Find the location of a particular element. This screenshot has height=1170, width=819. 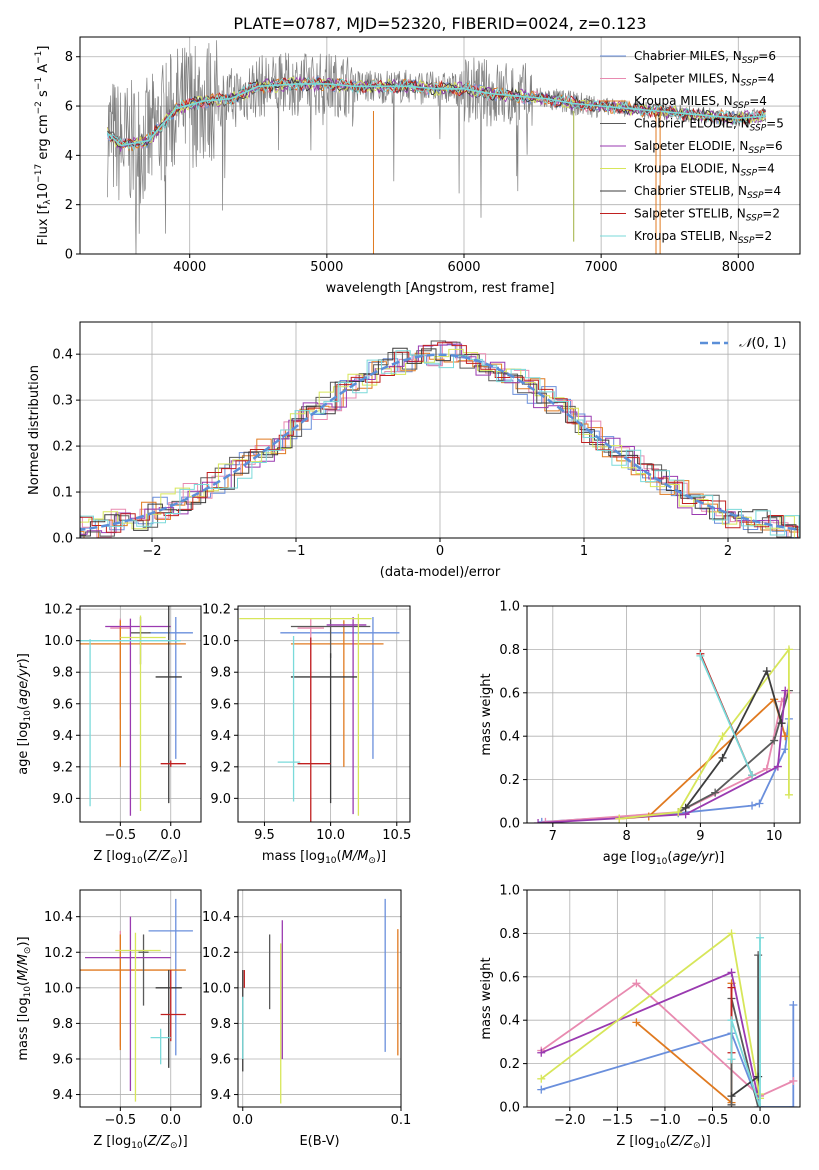

y-tick-label: 0.2 is located at coordinates (509, 780).